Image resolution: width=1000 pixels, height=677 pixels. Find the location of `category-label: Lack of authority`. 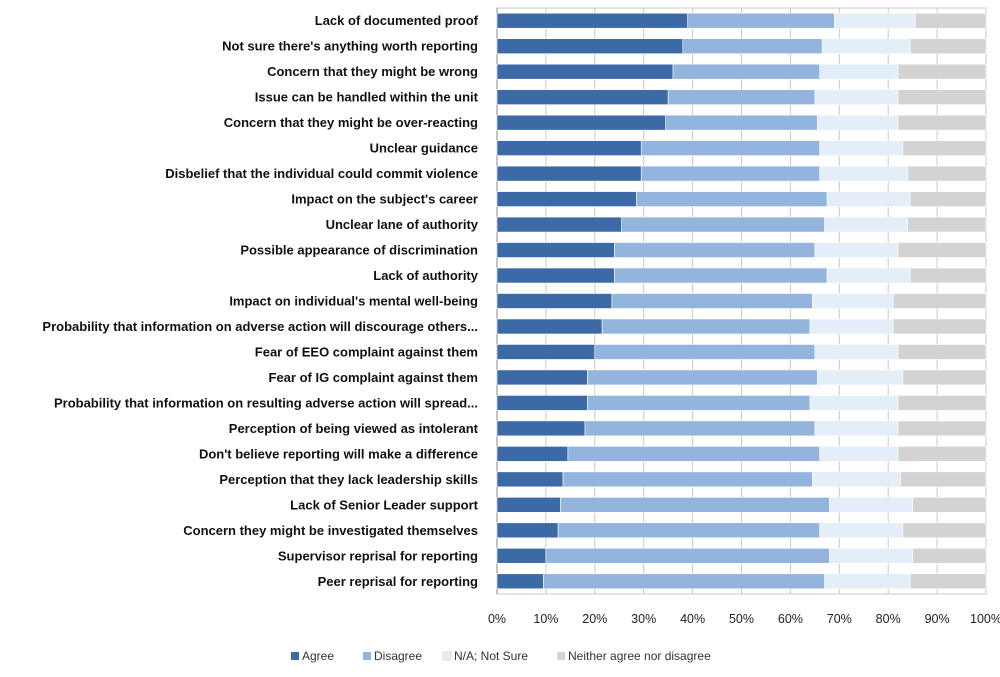

category-label: Lack of authority is located at coordinates (426, 275).